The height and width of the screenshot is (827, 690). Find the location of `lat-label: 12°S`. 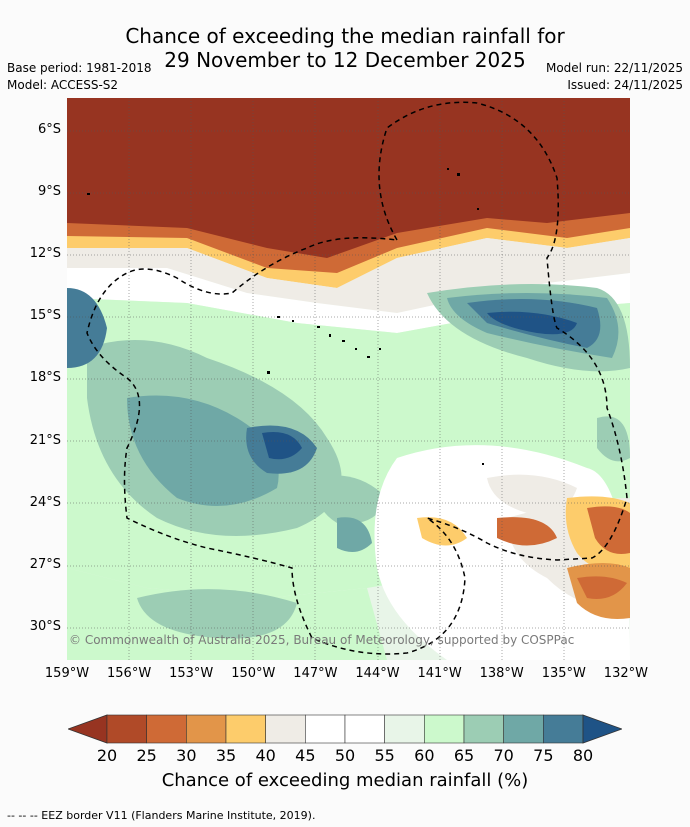

lat-label: 12°S is located at coordinates (45, 254).